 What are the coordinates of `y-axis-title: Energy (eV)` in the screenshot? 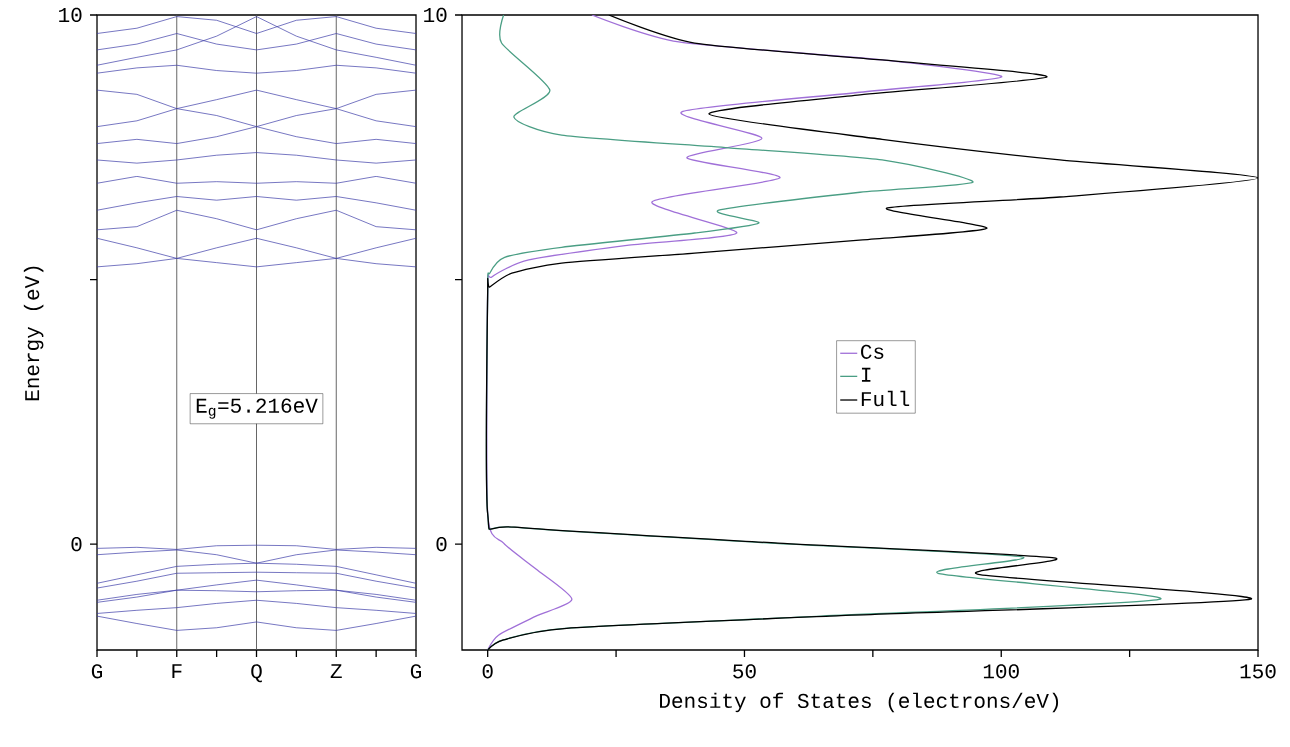 It's located at (33, 333).